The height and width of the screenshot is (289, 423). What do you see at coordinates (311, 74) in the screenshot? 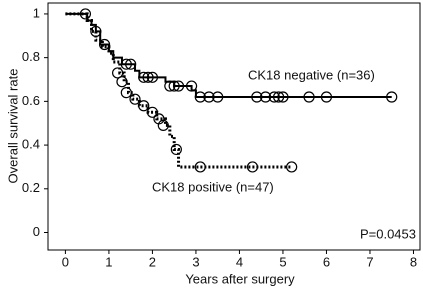
I see `legend-label: CK18 negative (n=36)` at bounding box center [311, 74].